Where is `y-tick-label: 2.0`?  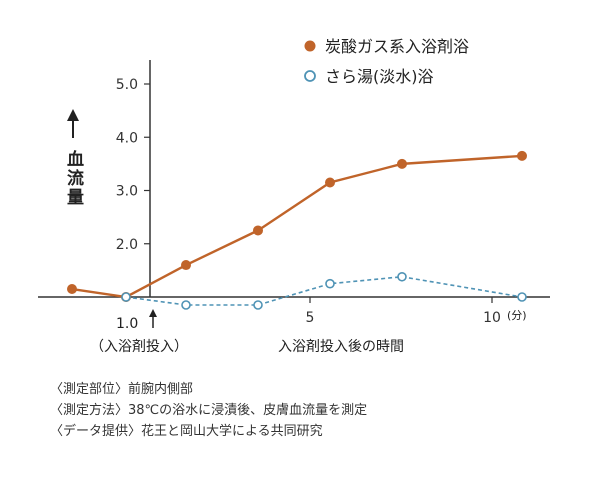
y-tick-label: 2.0 is located at coordinates (127, 245).